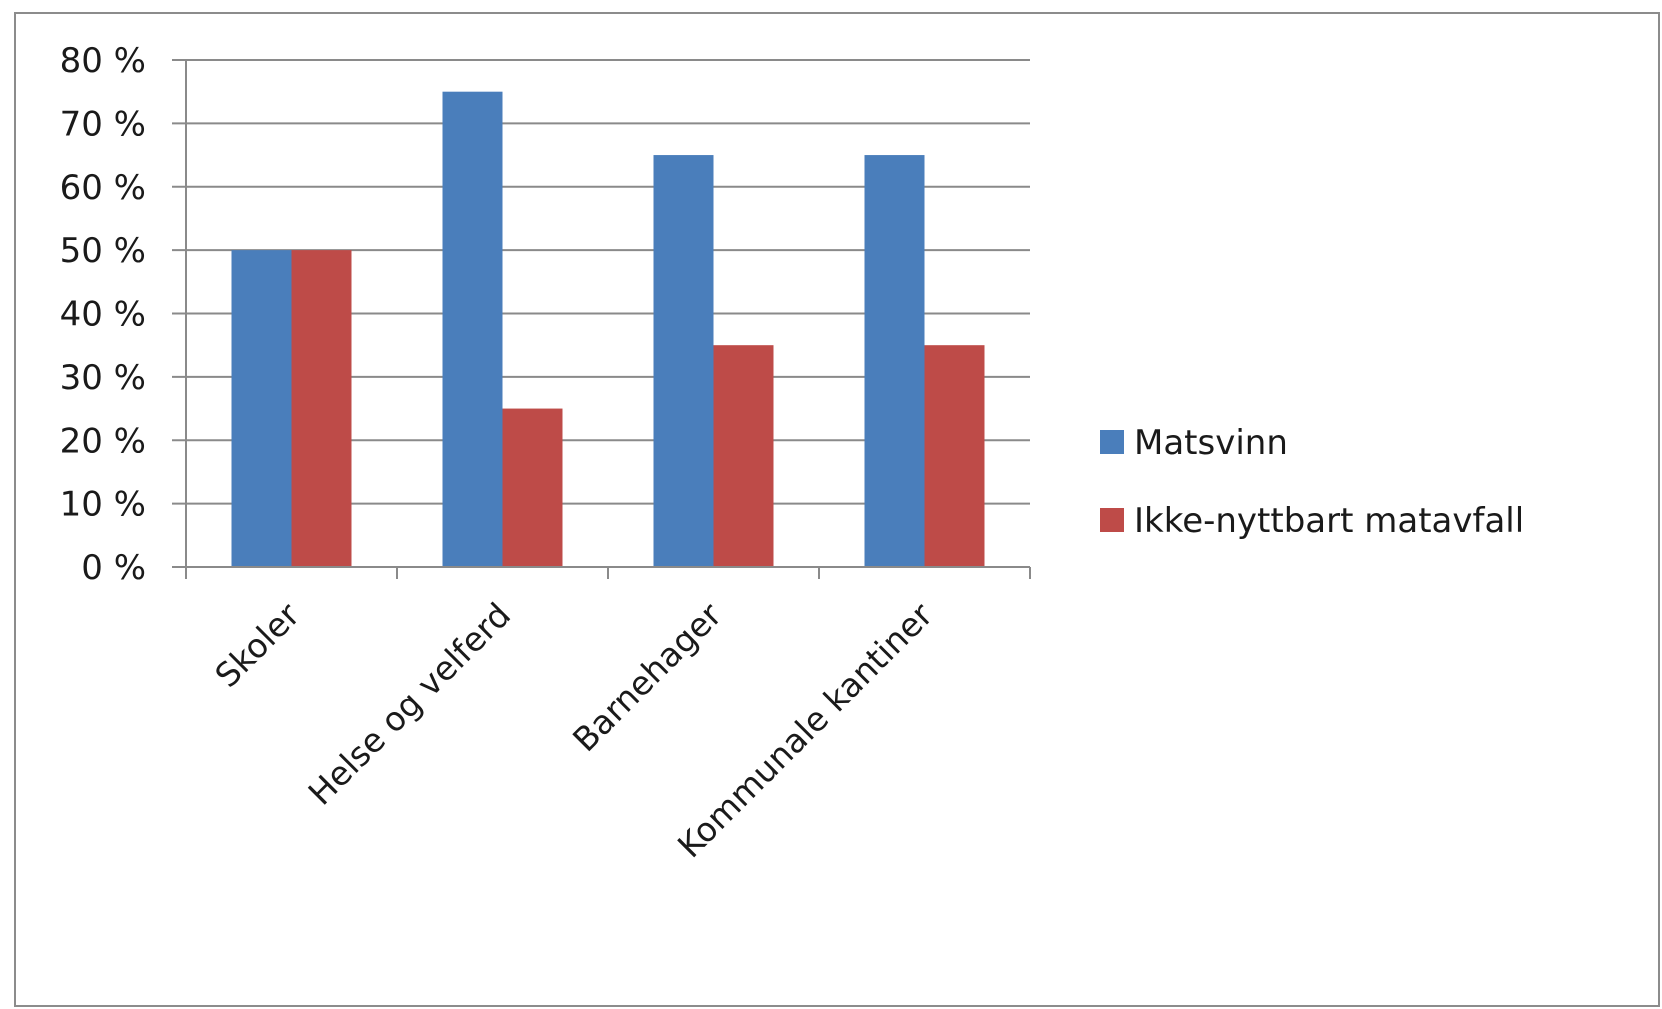  I want to click on y-tick-label: 60 %, so click(103, 188).